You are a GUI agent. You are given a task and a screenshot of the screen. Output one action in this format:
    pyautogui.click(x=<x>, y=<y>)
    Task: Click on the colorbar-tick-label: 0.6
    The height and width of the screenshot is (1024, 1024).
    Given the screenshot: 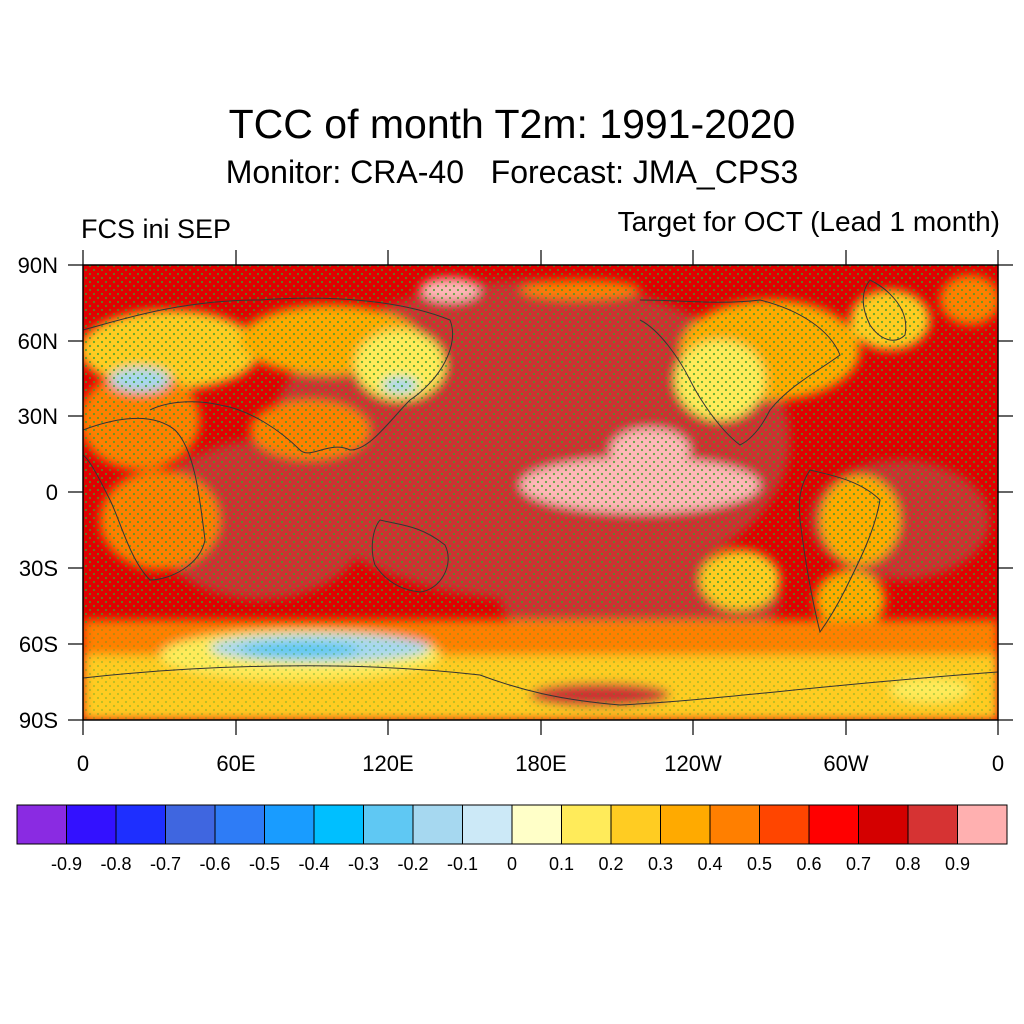 What is the action you would take?
    pyautogui.click(x=809, y=864)
    